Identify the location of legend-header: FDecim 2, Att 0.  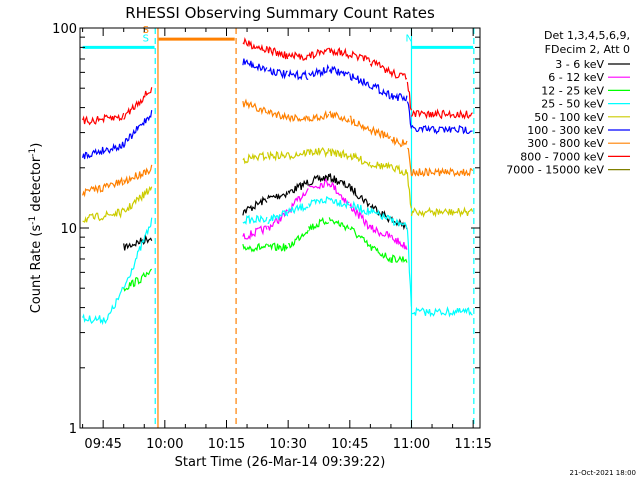
(587, 49).